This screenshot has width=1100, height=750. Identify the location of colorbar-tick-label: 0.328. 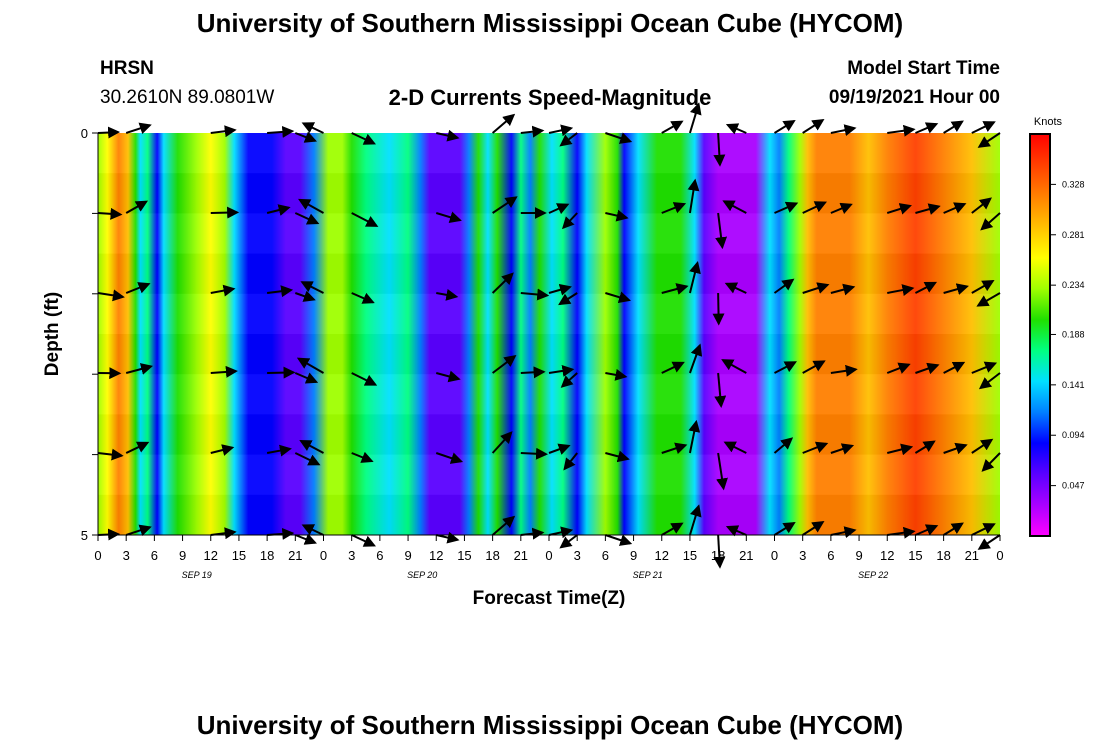
(1073, 184).